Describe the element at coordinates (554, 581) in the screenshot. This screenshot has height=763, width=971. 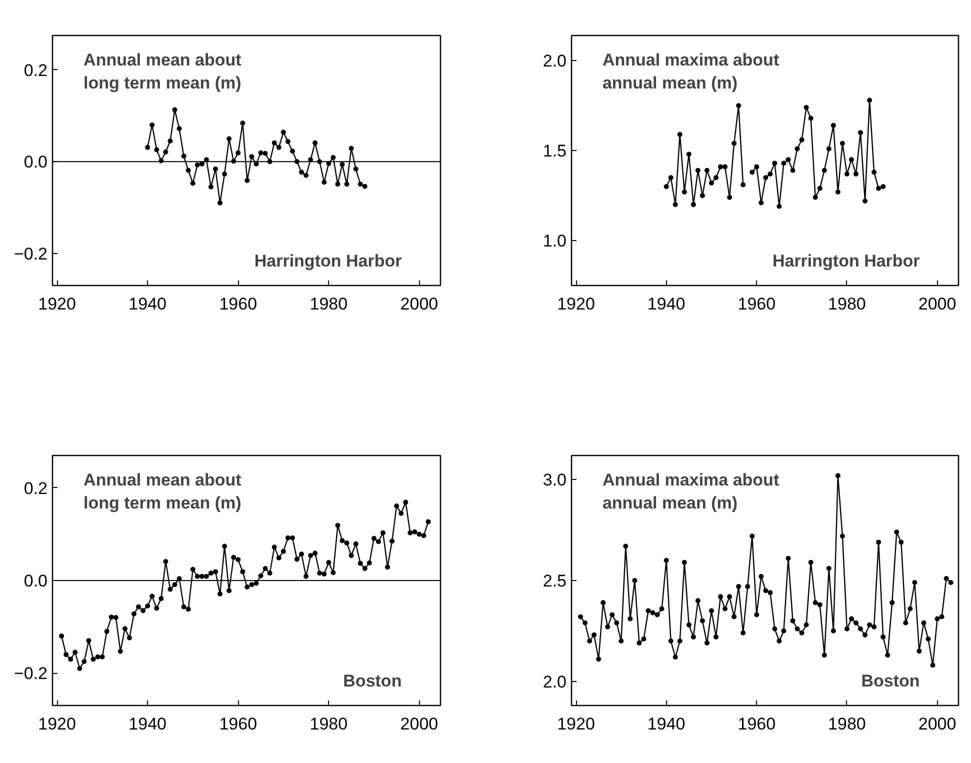
I see `y-tick-label: 2.5` at that location.